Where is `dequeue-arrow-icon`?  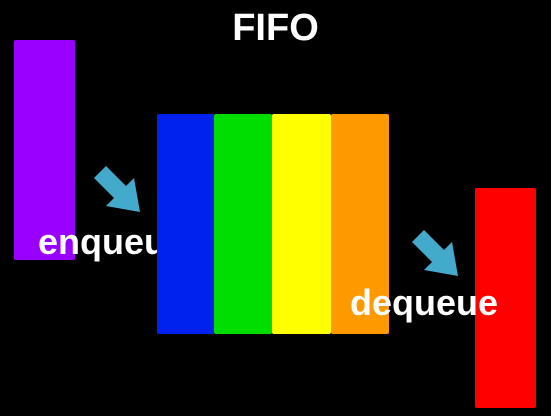
dequeue-arrow-icon is located at coordinates (435, 253).